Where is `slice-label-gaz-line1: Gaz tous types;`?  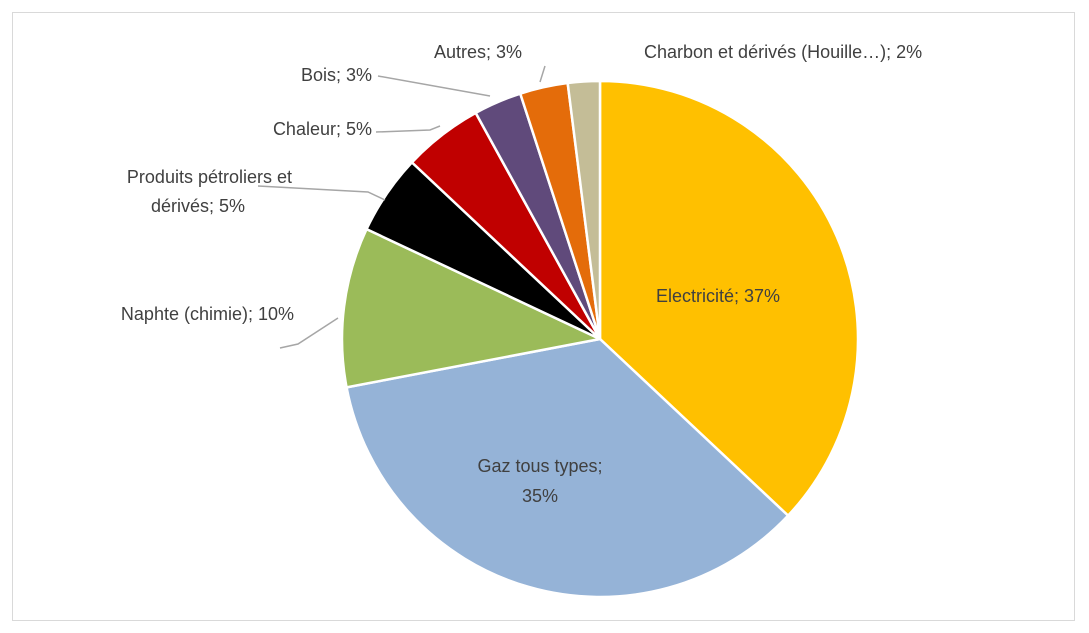
slice-label-gaz-line1: Gaz tous types; is located at coordinates (539, 466).